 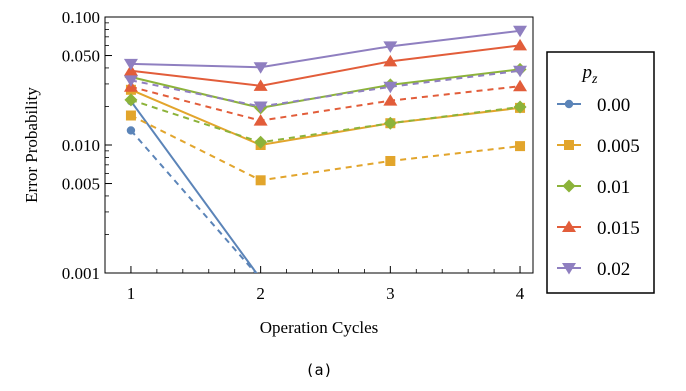 I want to click on series-dashed-0.00, so click(x=191, y=199).